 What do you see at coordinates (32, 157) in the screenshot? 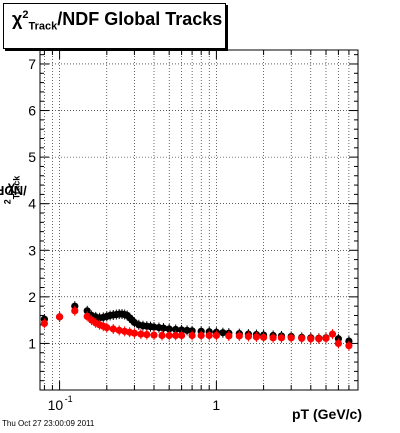
I see `y-tick-label: 5` at bounding box center [32, 157].